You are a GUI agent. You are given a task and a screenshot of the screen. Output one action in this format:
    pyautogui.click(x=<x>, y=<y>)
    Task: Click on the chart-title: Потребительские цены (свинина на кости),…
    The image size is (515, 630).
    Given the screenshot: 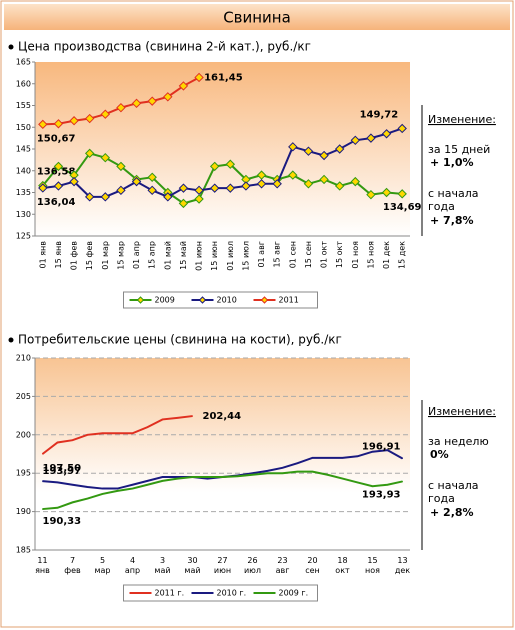 What is the action you would take?
    pyautogui.click(x=180, y=340)
    